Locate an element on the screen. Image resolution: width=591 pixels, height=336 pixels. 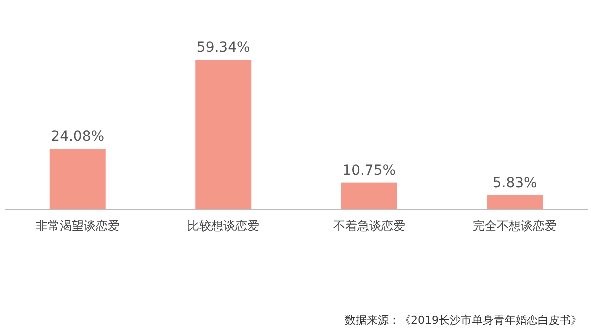
x-tick-label: 比较想谈恋爱 is located at coordinates (224, 226).